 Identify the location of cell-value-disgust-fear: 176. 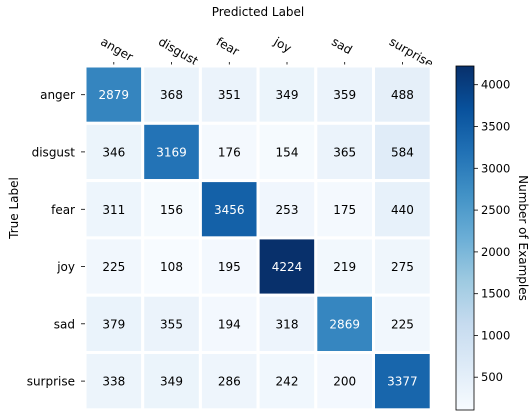
(229, 152).